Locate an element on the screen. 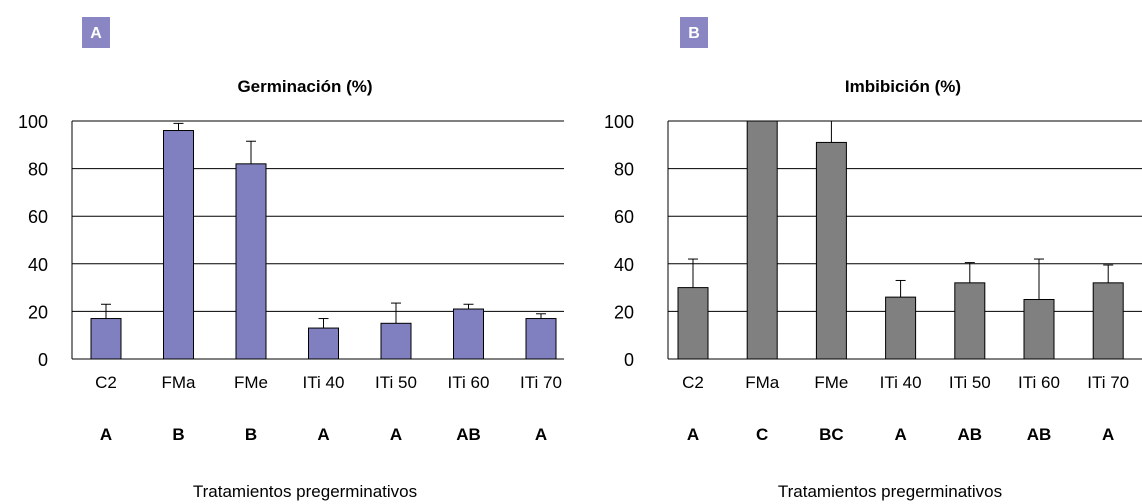 Image resolution: width=1142 pixels, height=504 pixels. chart-title: Germinación (%) is located at coordinates (304, 86).